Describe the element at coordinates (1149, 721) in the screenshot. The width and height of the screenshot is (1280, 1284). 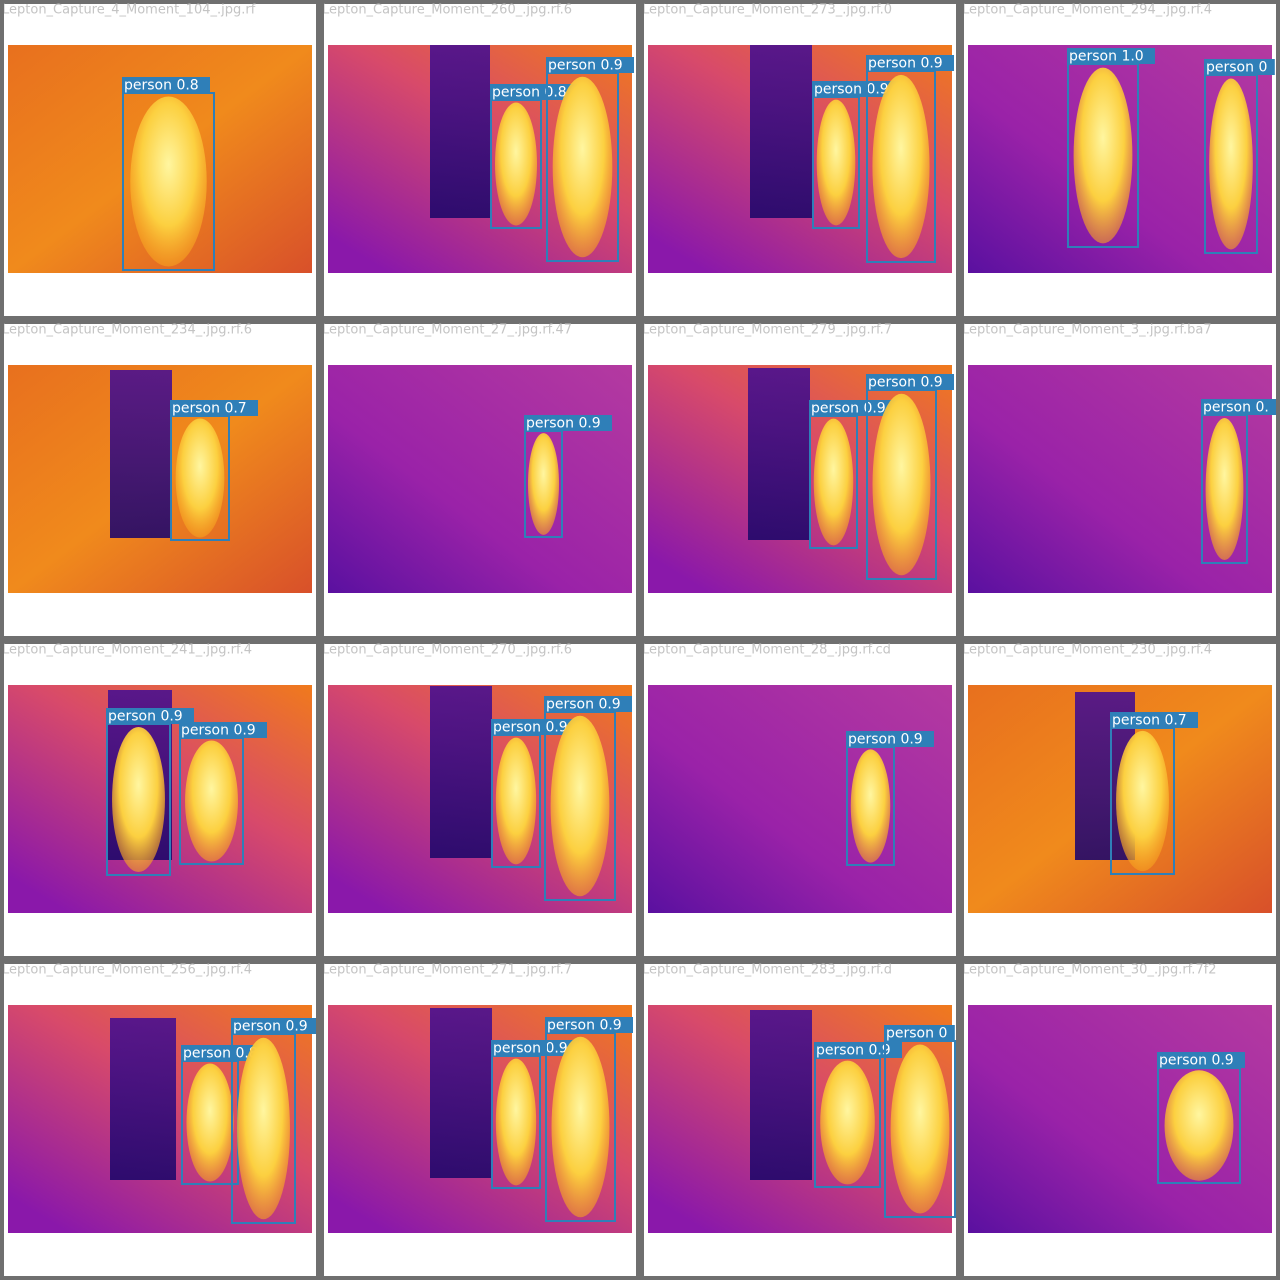
I see `detection-label: person 0.7` at that location.